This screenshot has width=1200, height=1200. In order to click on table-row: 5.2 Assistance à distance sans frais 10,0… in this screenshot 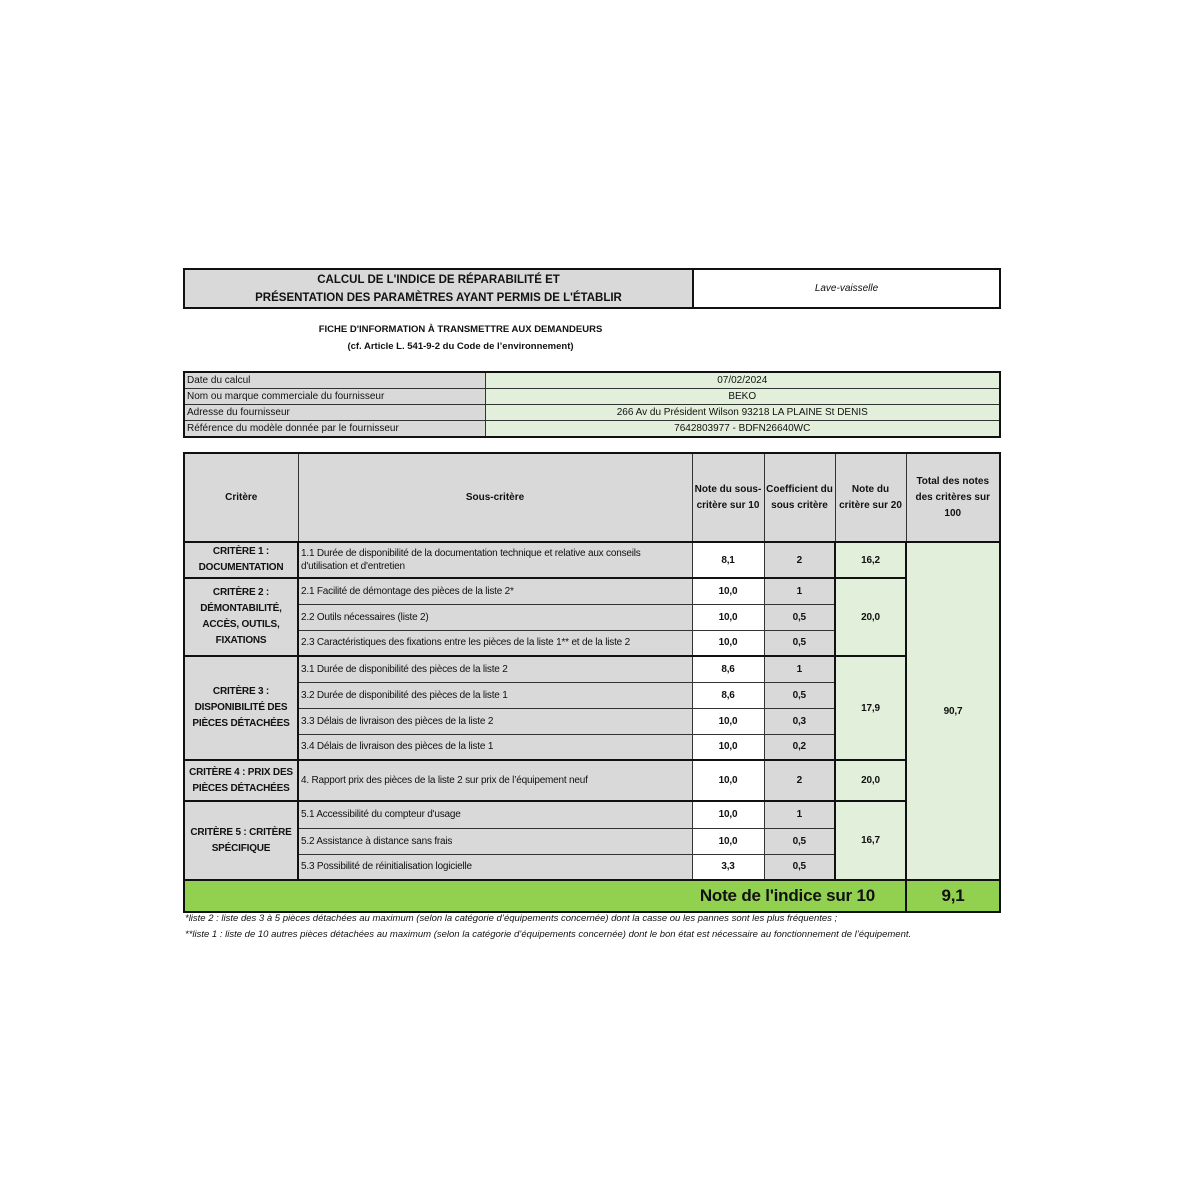, I will do `click(592, 841)`.